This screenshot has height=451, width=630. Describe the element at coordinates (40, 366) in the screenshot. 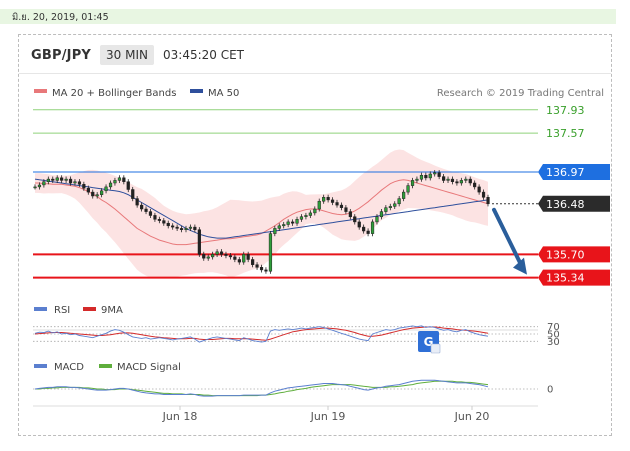

I see `macd-legend-swatch` at that location.